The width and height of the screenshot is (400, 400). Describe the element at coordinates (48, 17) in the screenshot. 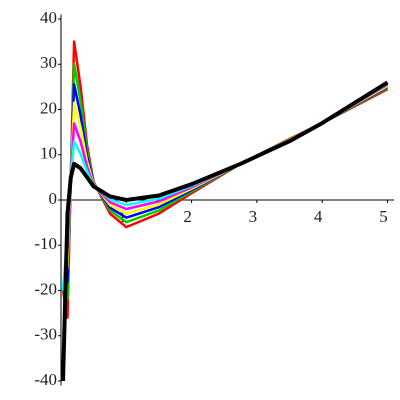

I see `y-tick-label: 40` at that location.